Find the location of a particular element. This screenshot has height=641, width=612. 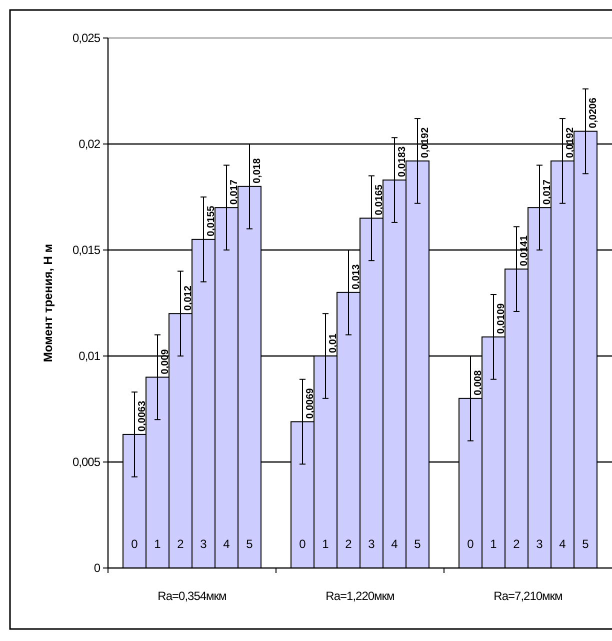

y-tick-label: 0,005 is located at coordinates (86, 462).